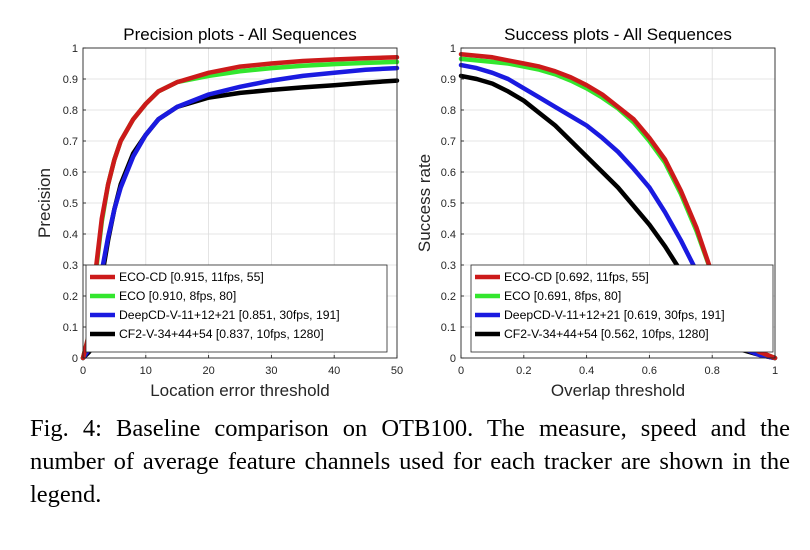  What do you see at coordinates (229, 315) in the screenshot?
I see `legend-label: DeepCD-V-11+12+21 [0.851, 30fps, 191]` at bounding box center [229, 315].